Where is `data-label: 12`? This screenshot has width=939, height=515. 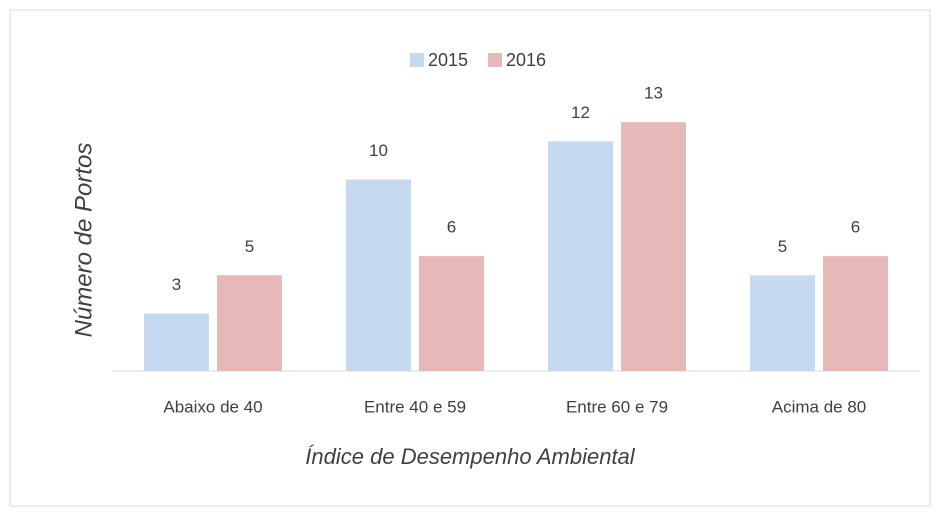
data-label: 12 is located at coordinates (580, 112).